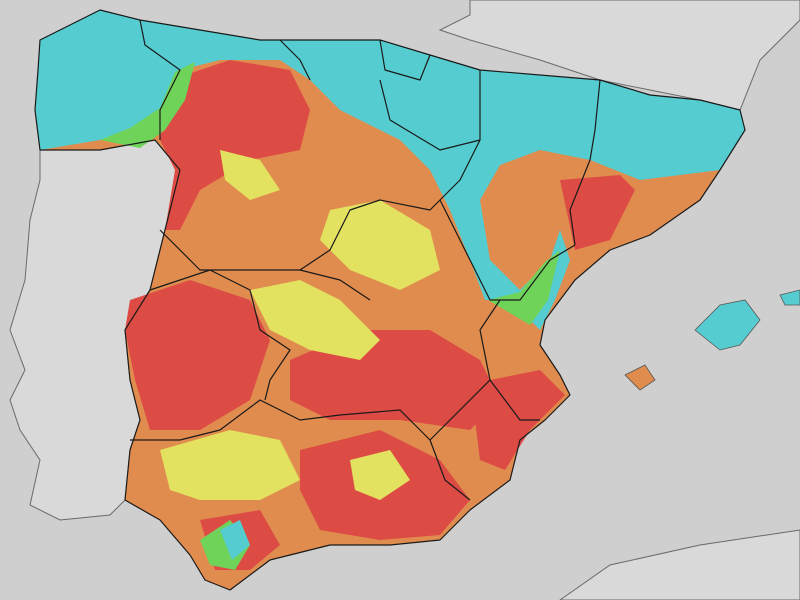  I want to click on france, so click(619, 55).